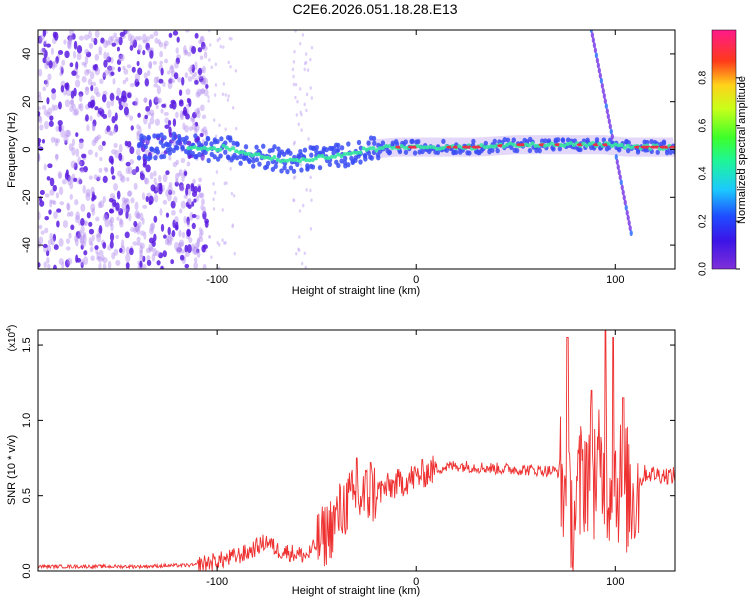  What do you see at coordinates (703, 269) in the screenshot?
I see `colorbar-tick-label: 0.0` at bounding box center [703, 269].